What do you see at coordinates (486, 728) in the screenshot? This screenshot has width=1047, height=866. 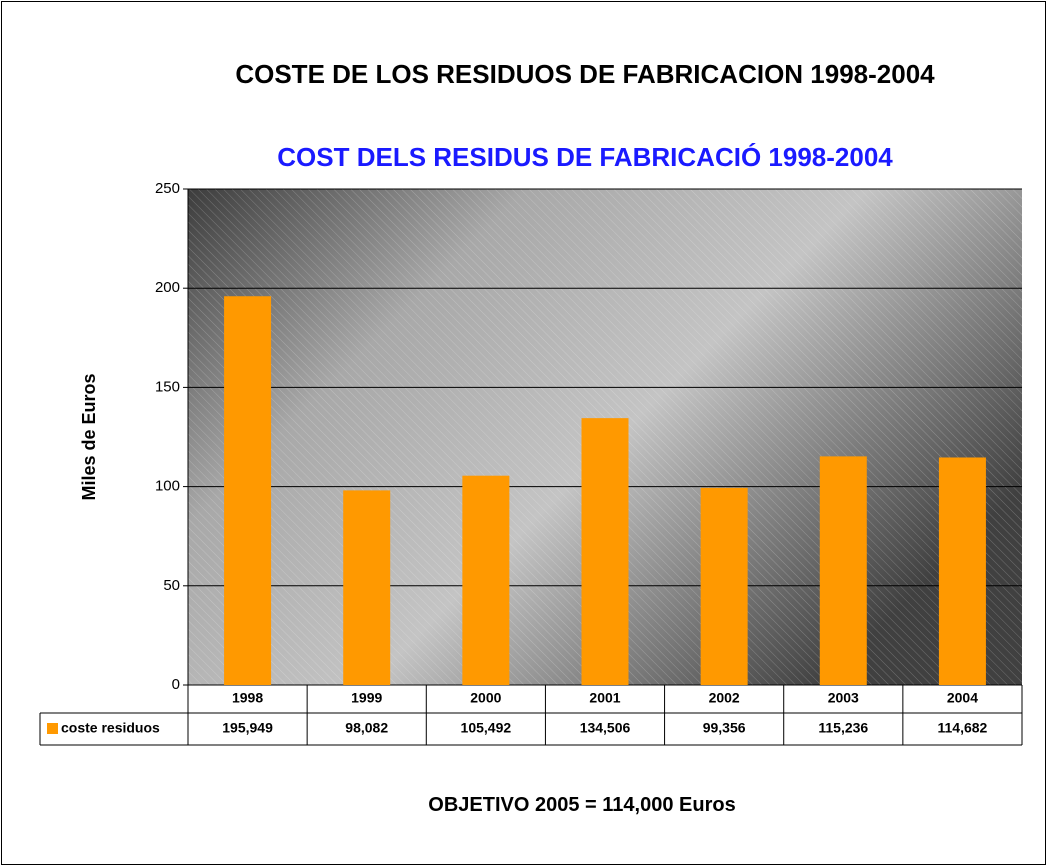 I see `data-label: 105,492` at bounding box center [486, 728].